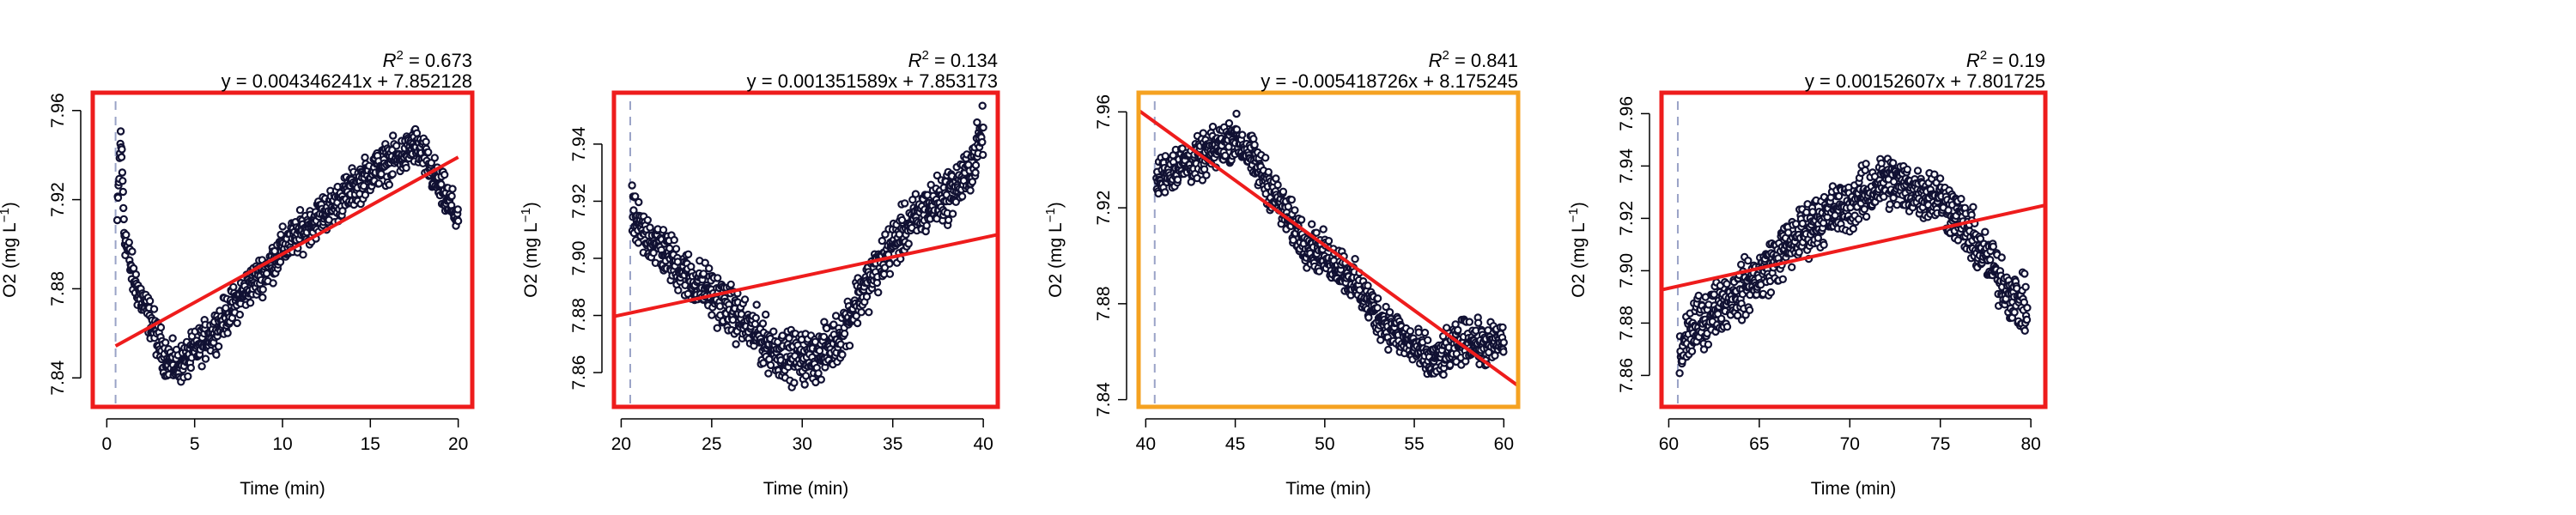 The width and height of the screenshot is (2576, 515). What do you see at coordinates (1085, 255) in the screenshot?
I see `y-axis: 7.84 7.88 7.92 7.96 O2 (mg L−1)` at bounding box center [1085, 255].